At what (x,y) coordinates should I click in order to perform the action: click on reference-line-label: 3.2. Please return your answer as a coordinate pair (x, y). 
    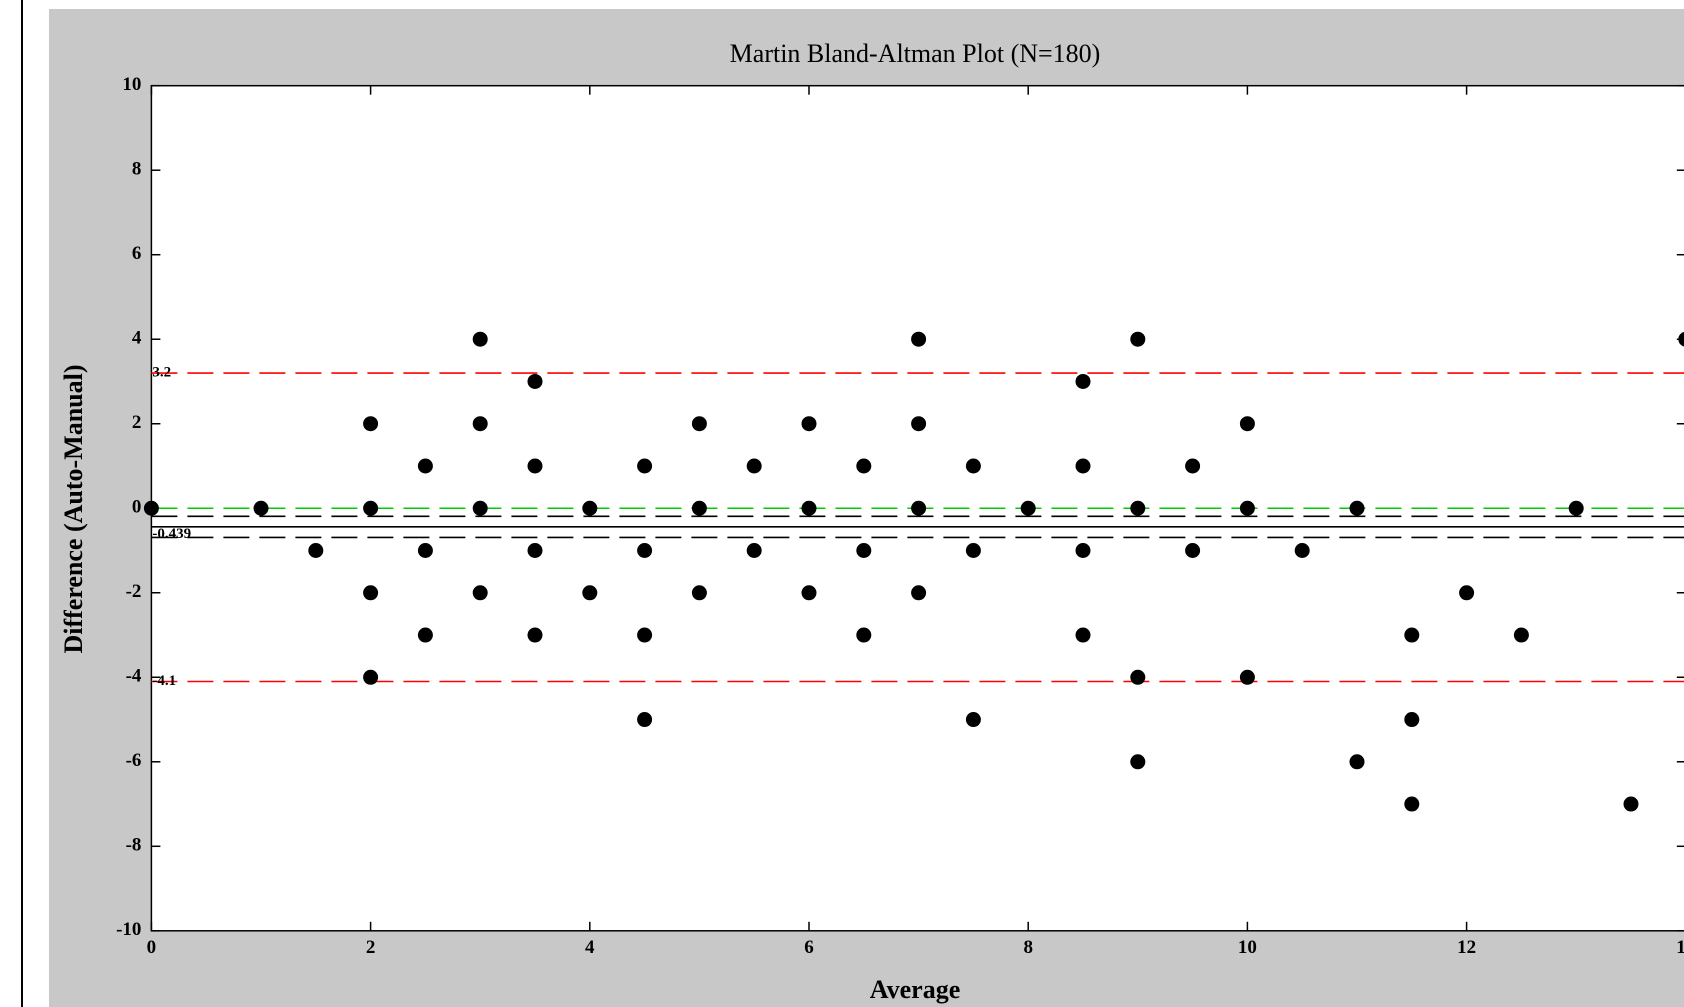
    Looking at the image, I should click on (161, 372).